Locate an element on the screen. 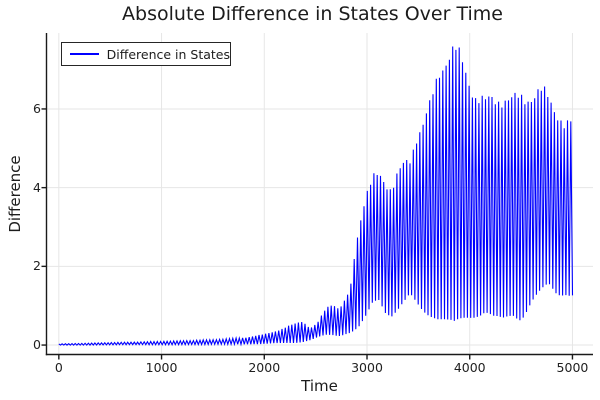  chart-title: Absolute Difference in States Over Time is located at coordinates (312, 14).